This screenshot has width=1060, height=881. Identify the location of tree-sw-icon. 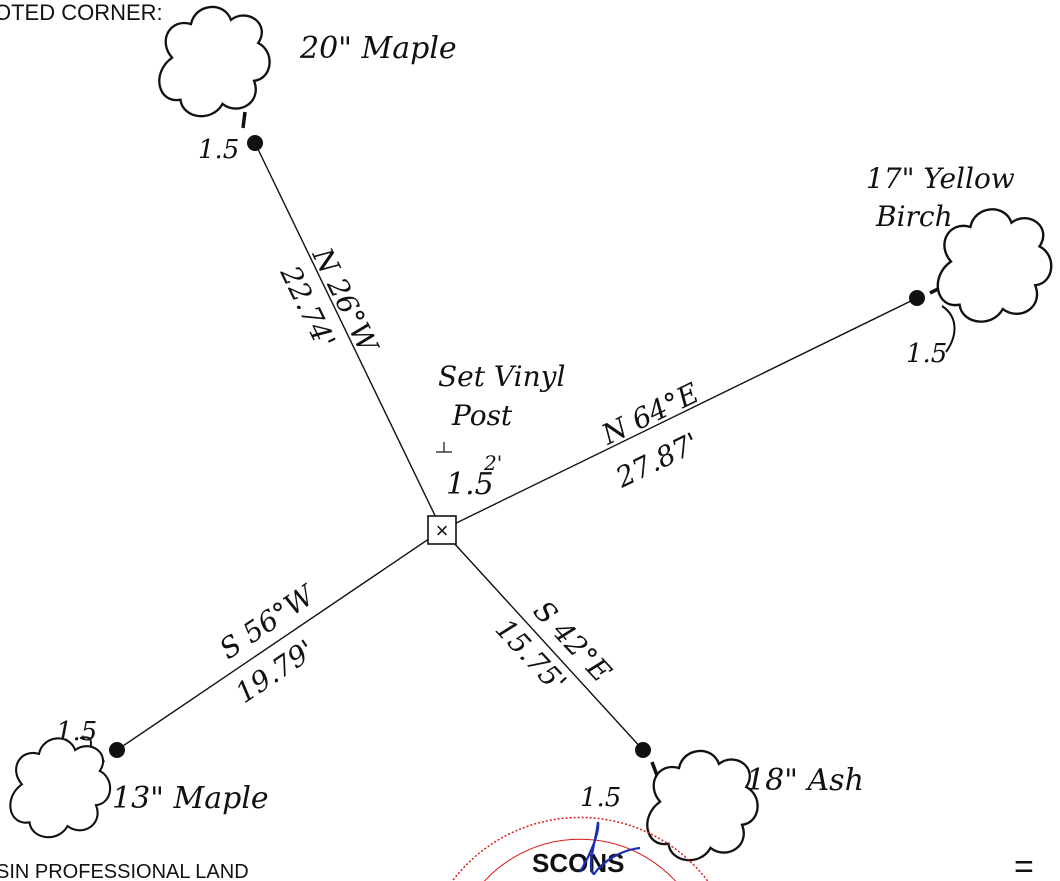
(60, 788).